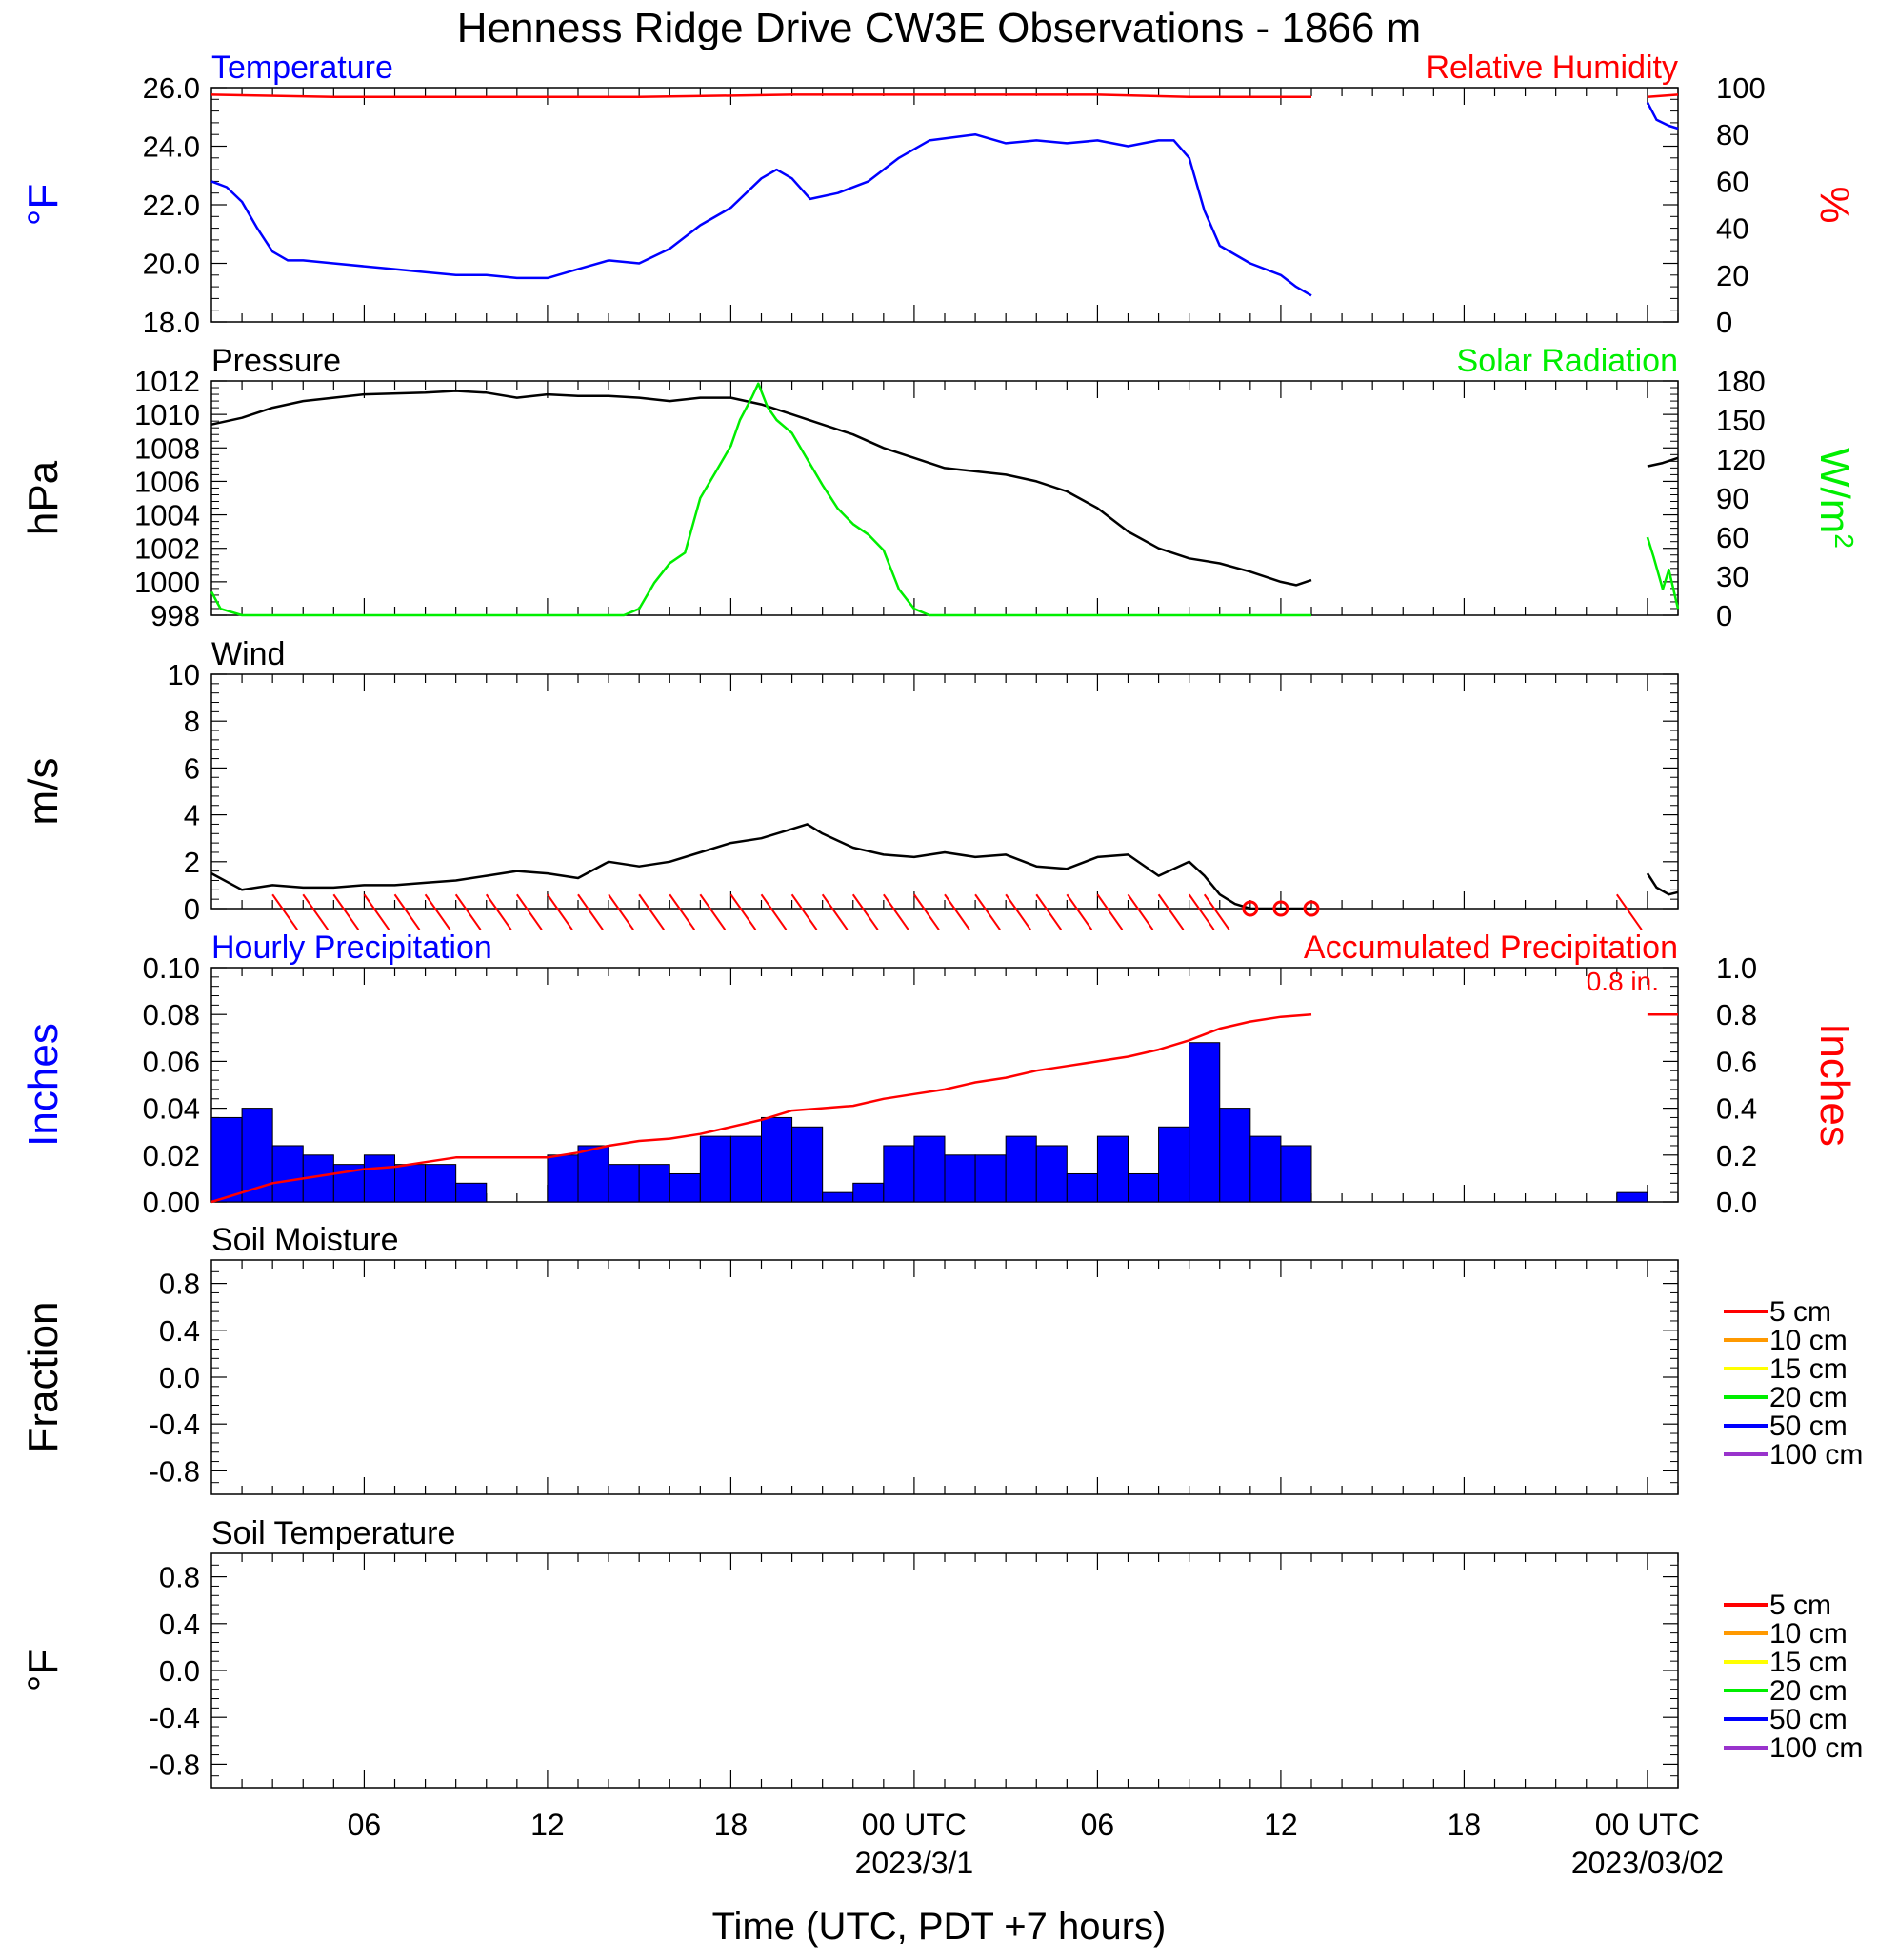 The image size is (1878, 1960). I want to click on y-tick-label-left: 4, so click(192, 815).